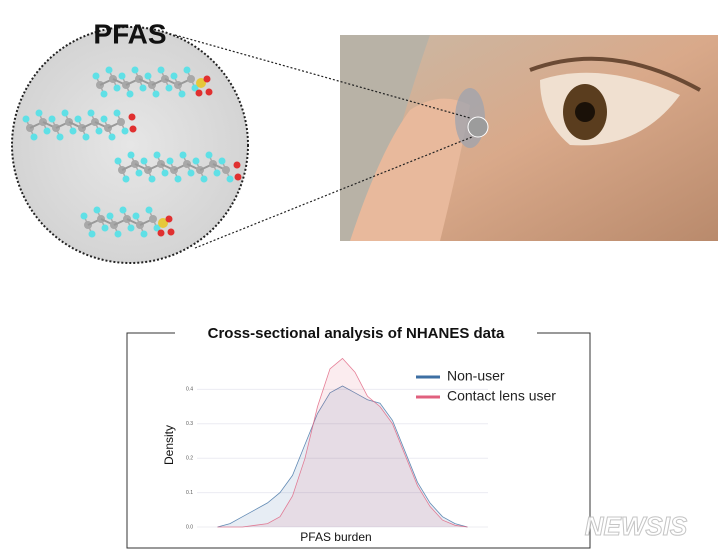 This screenshot has width=720, height=556. I want to click on x-axis-label: PFAS burden, so click(335, 537).